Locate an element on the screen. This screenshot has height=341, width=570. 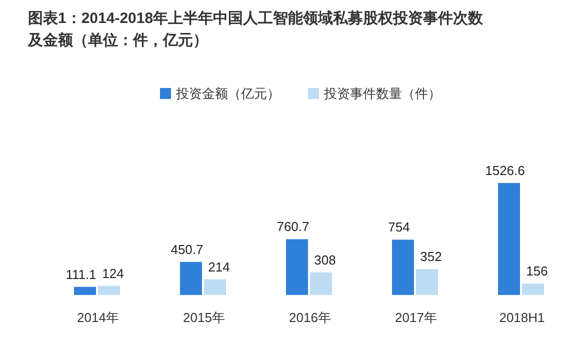
data-label: 352 is located at coordinates (431, 256).